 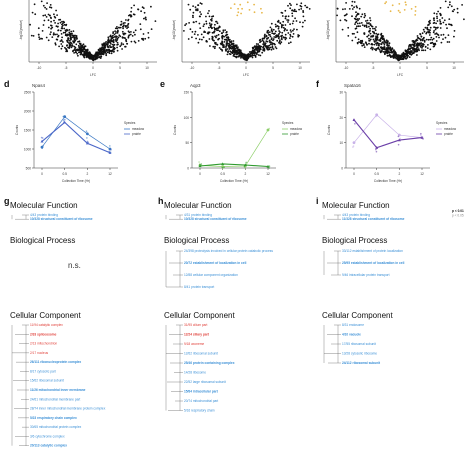 I want to click on legend-title: Species, so click(x=442, y=123).